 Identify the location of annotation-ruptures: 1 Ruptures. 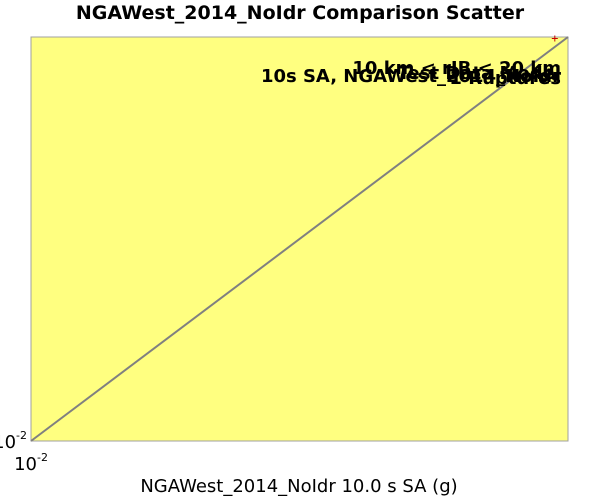
(505, 78).